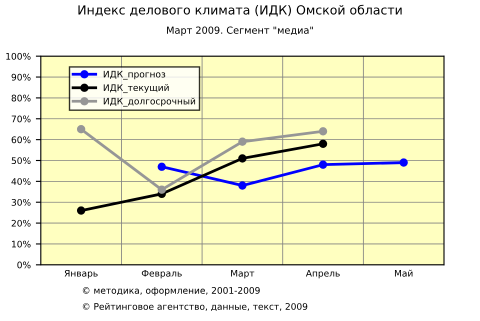  What do you see at coordinates (240, 10) in the screenshot?
I see `chart-title: Индекс делового климата (ИДК) Омской области` at bounding box center [240, 10].